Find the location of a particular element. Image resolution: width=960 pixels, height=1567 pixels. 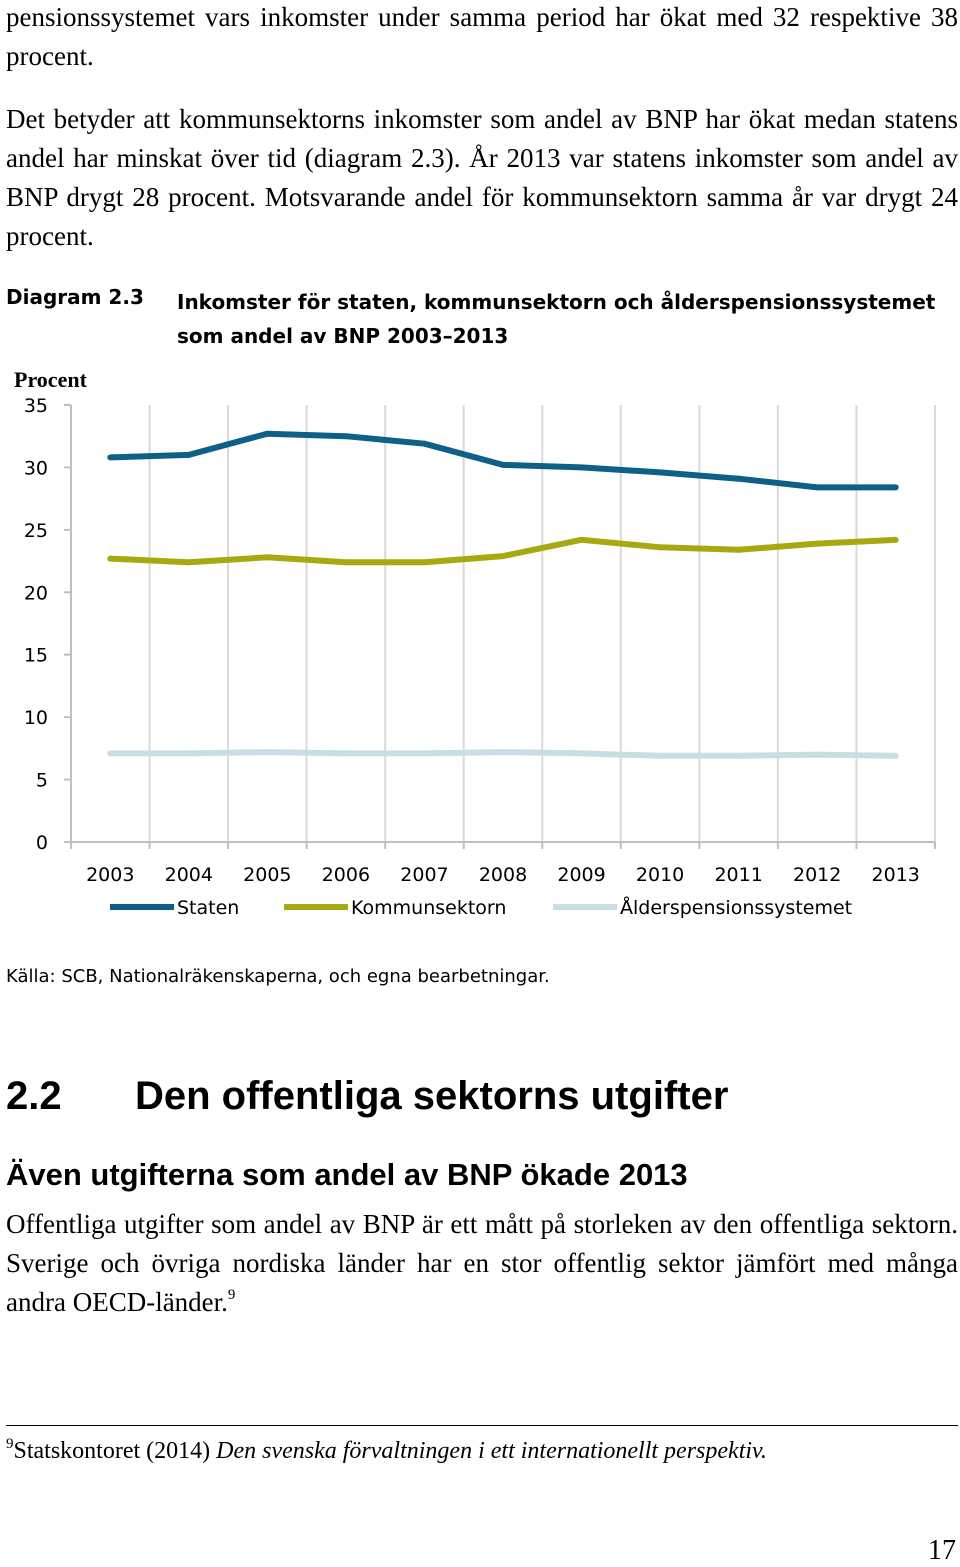

section-heading: 2.2 Den offentliga sektorns utgifter is located at coordinates (367, 1096).